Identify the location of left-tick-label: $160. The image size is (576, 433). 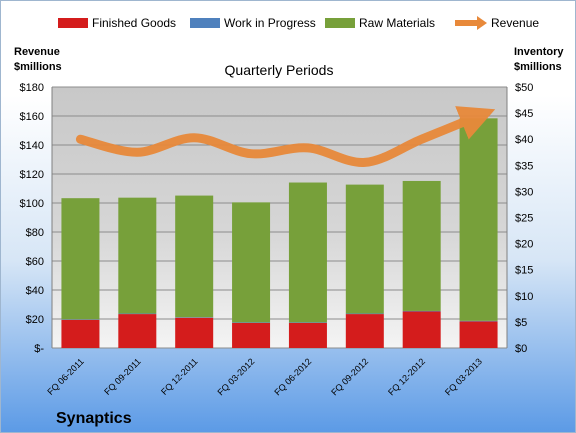
(32, 117).